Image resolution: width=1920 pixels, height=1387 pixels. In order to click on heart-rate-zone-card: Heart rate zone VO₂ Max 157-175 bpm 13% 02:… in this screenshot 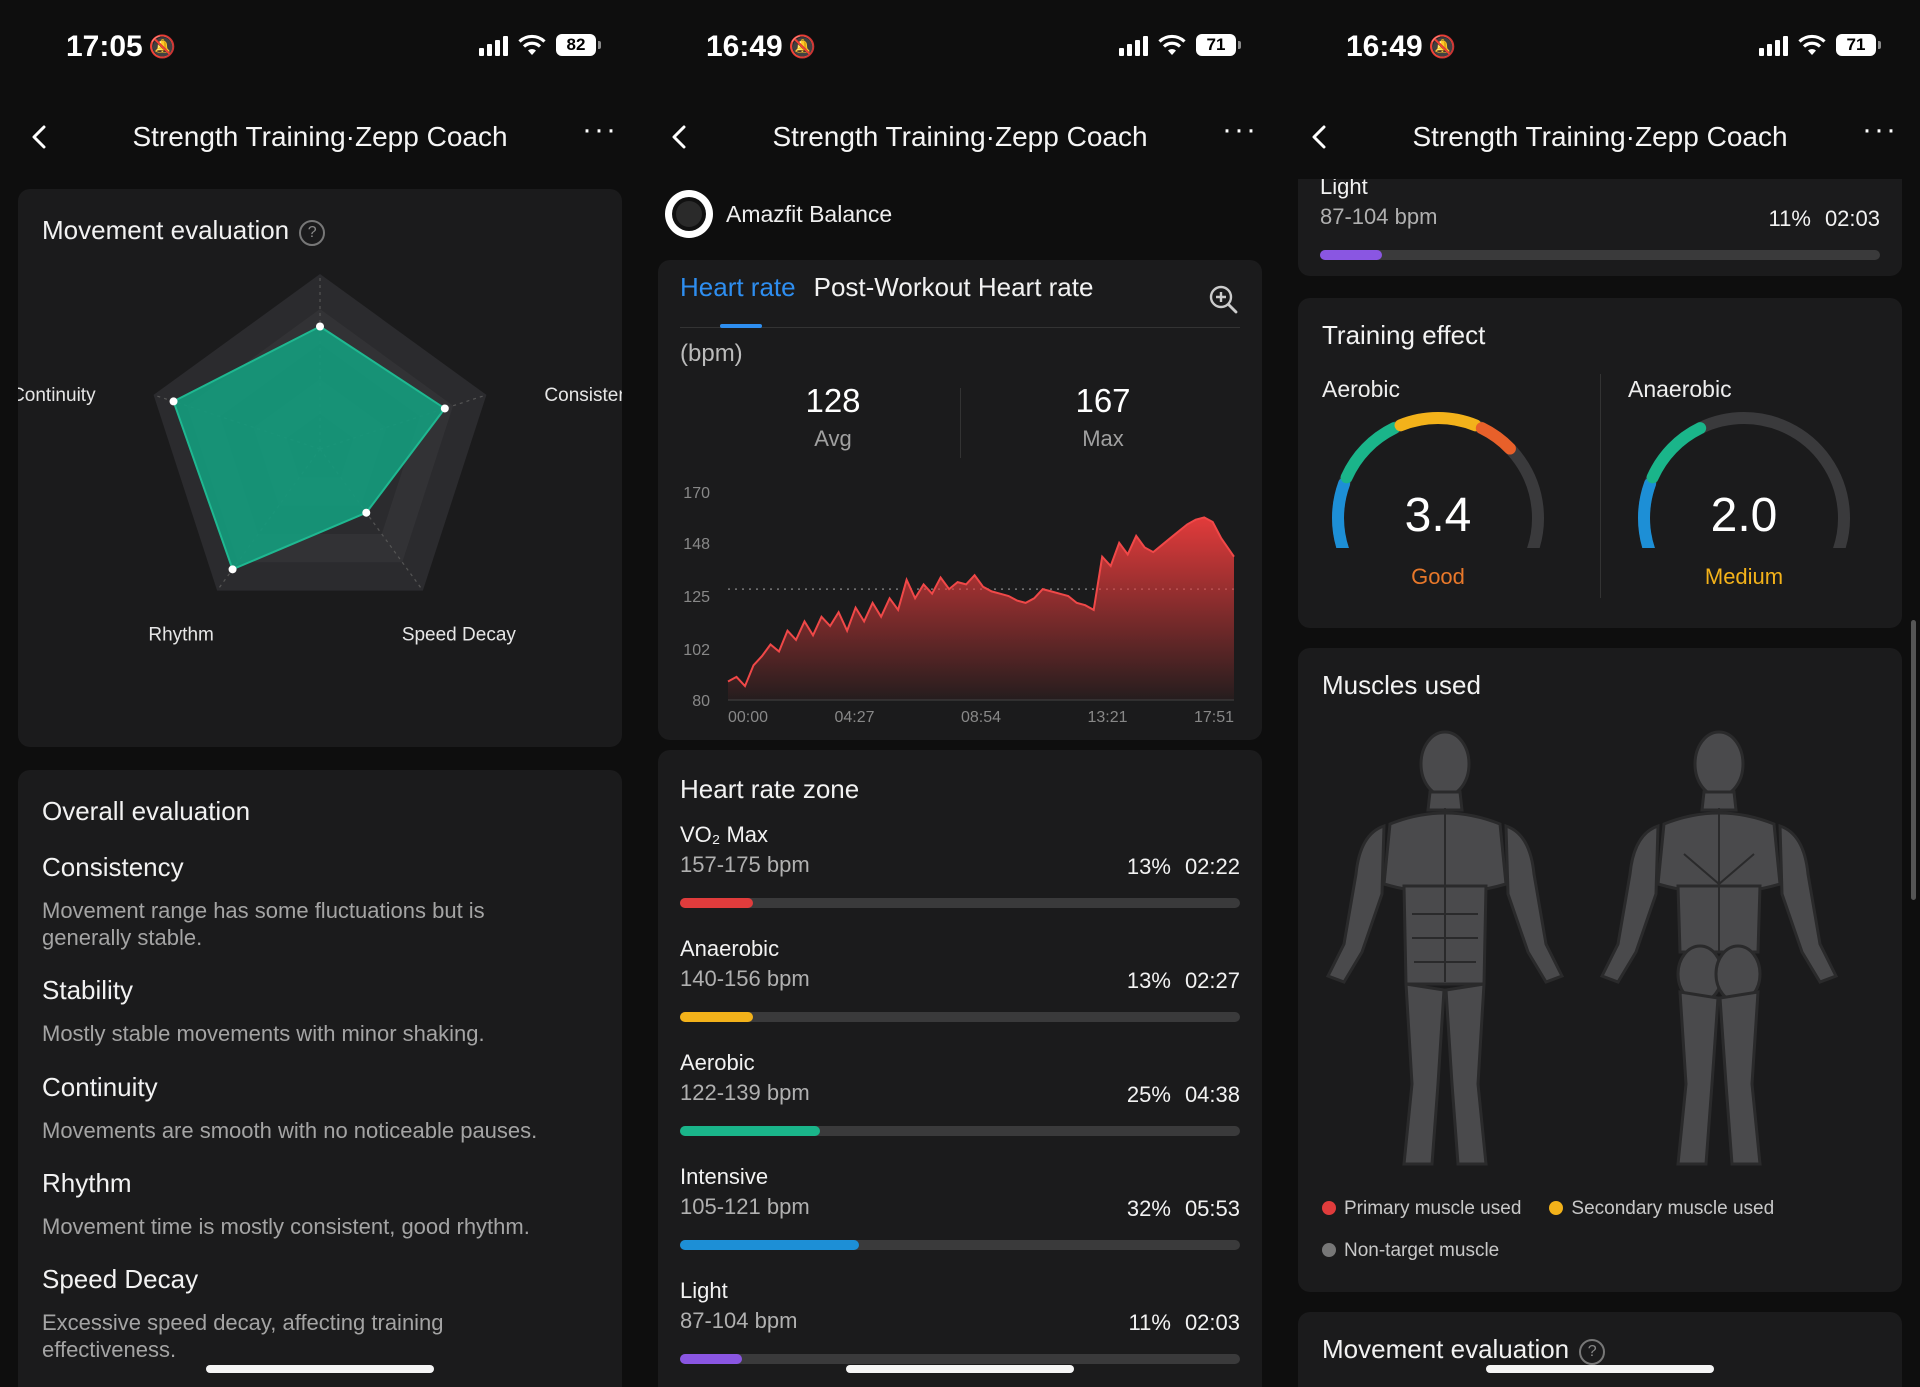, I will do `click(960, 1068)`.